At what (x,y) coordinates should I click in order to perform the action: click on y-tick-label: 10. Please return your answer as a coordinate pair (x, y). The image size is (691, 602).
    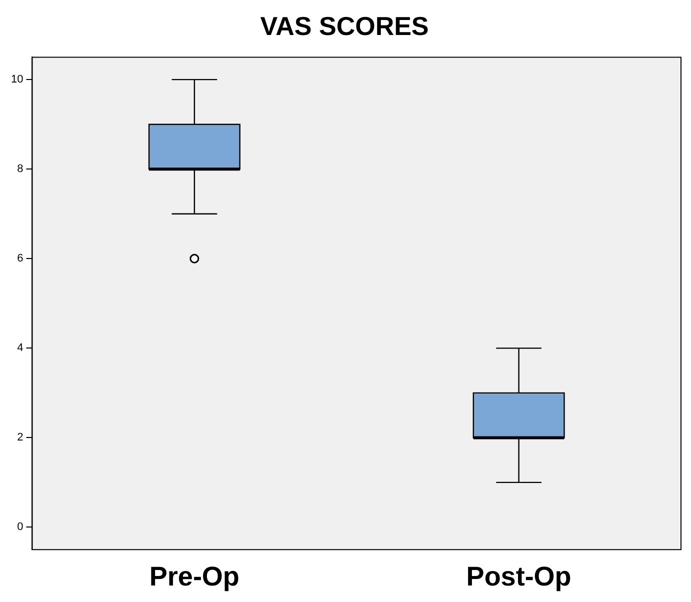
    Looking at the image, I should click on (17, 80).